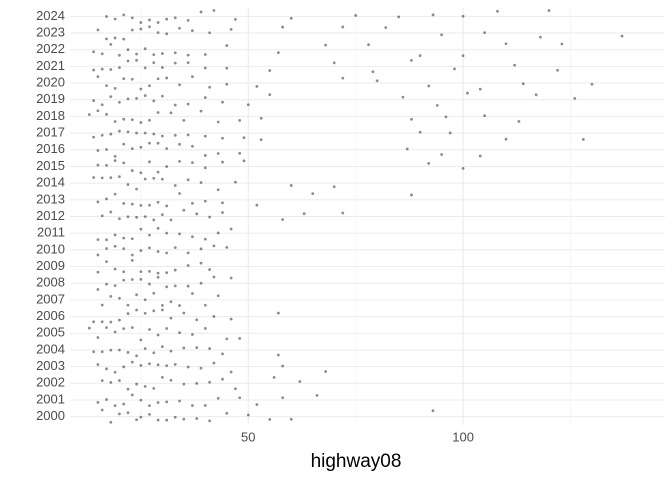 The height and width of the screenshot is (480, 672). Describe the element at coordinates (50, 215) in the screenshot. I see `y-tick-label: 2012` at that location.